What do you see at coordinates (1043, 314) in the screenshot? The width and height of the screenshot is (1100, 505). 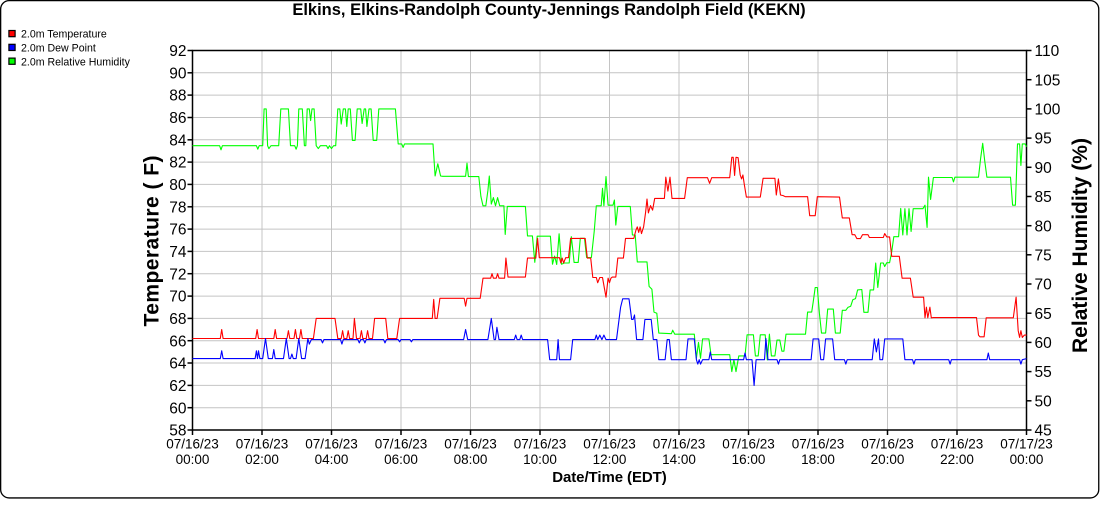 I see `svg-text: 65` at bounding box center [1043, 314].